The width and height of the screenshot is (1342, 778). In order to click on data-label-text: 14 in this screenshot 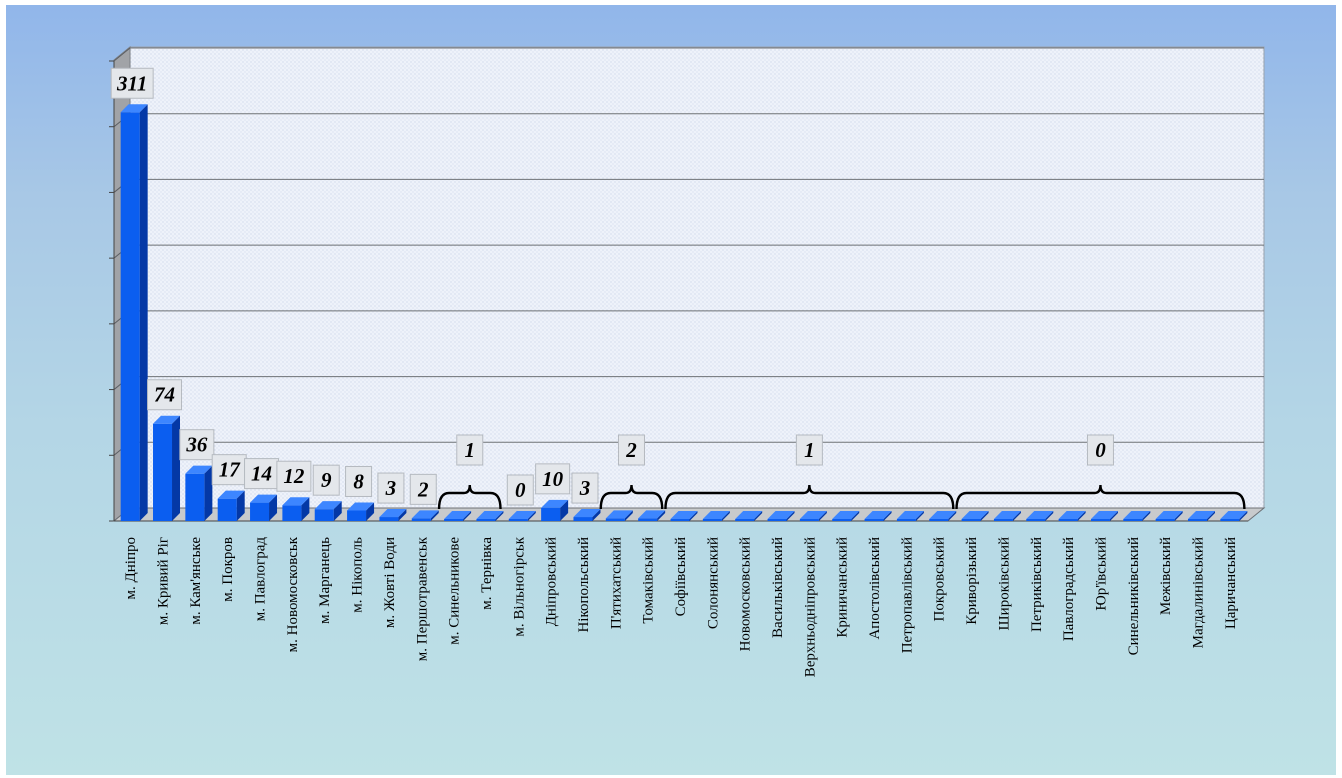, I will do `click(261, 474)`.